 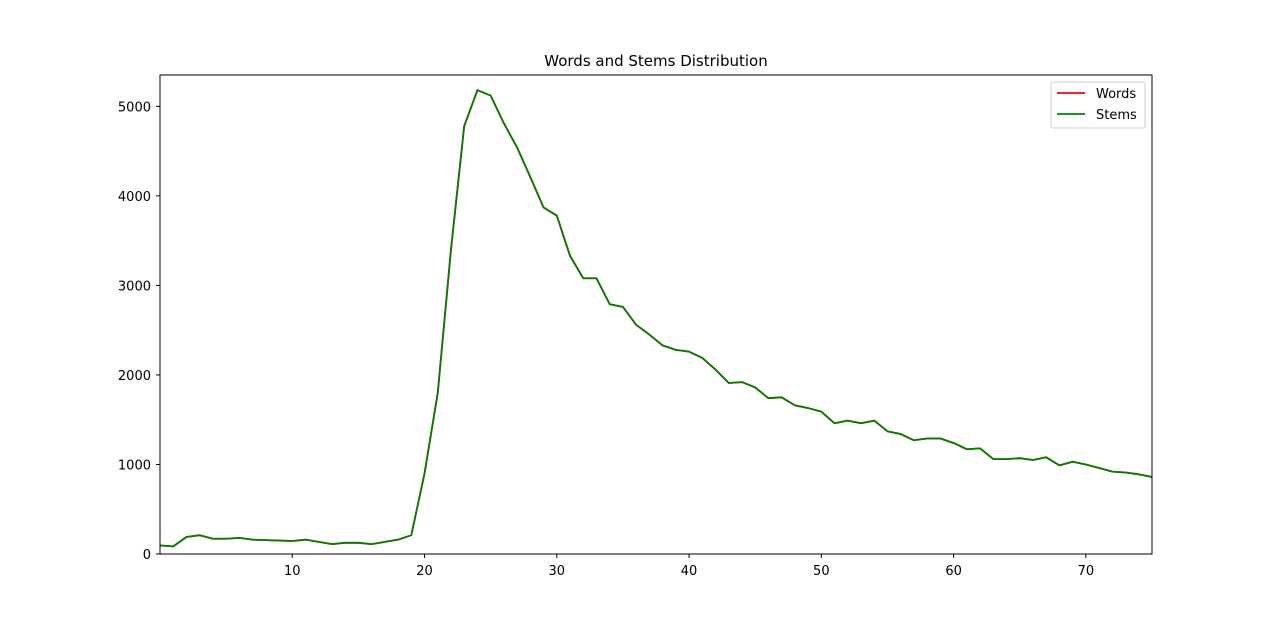 I want to click on legend-label-stems: Stems, so click(x=1116, y=115).